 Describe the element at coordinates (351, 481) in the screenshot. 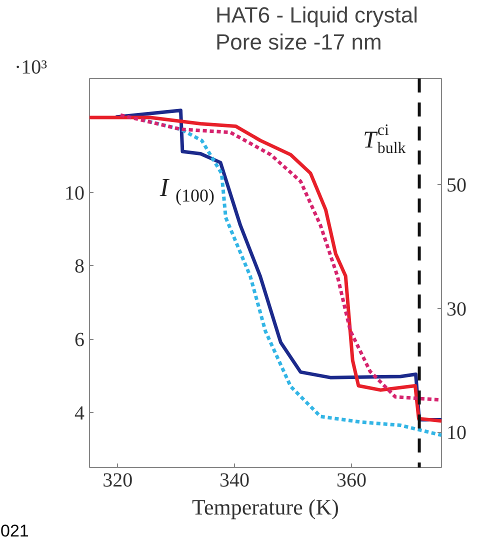

I see `x-tick-label: 360` at that location.